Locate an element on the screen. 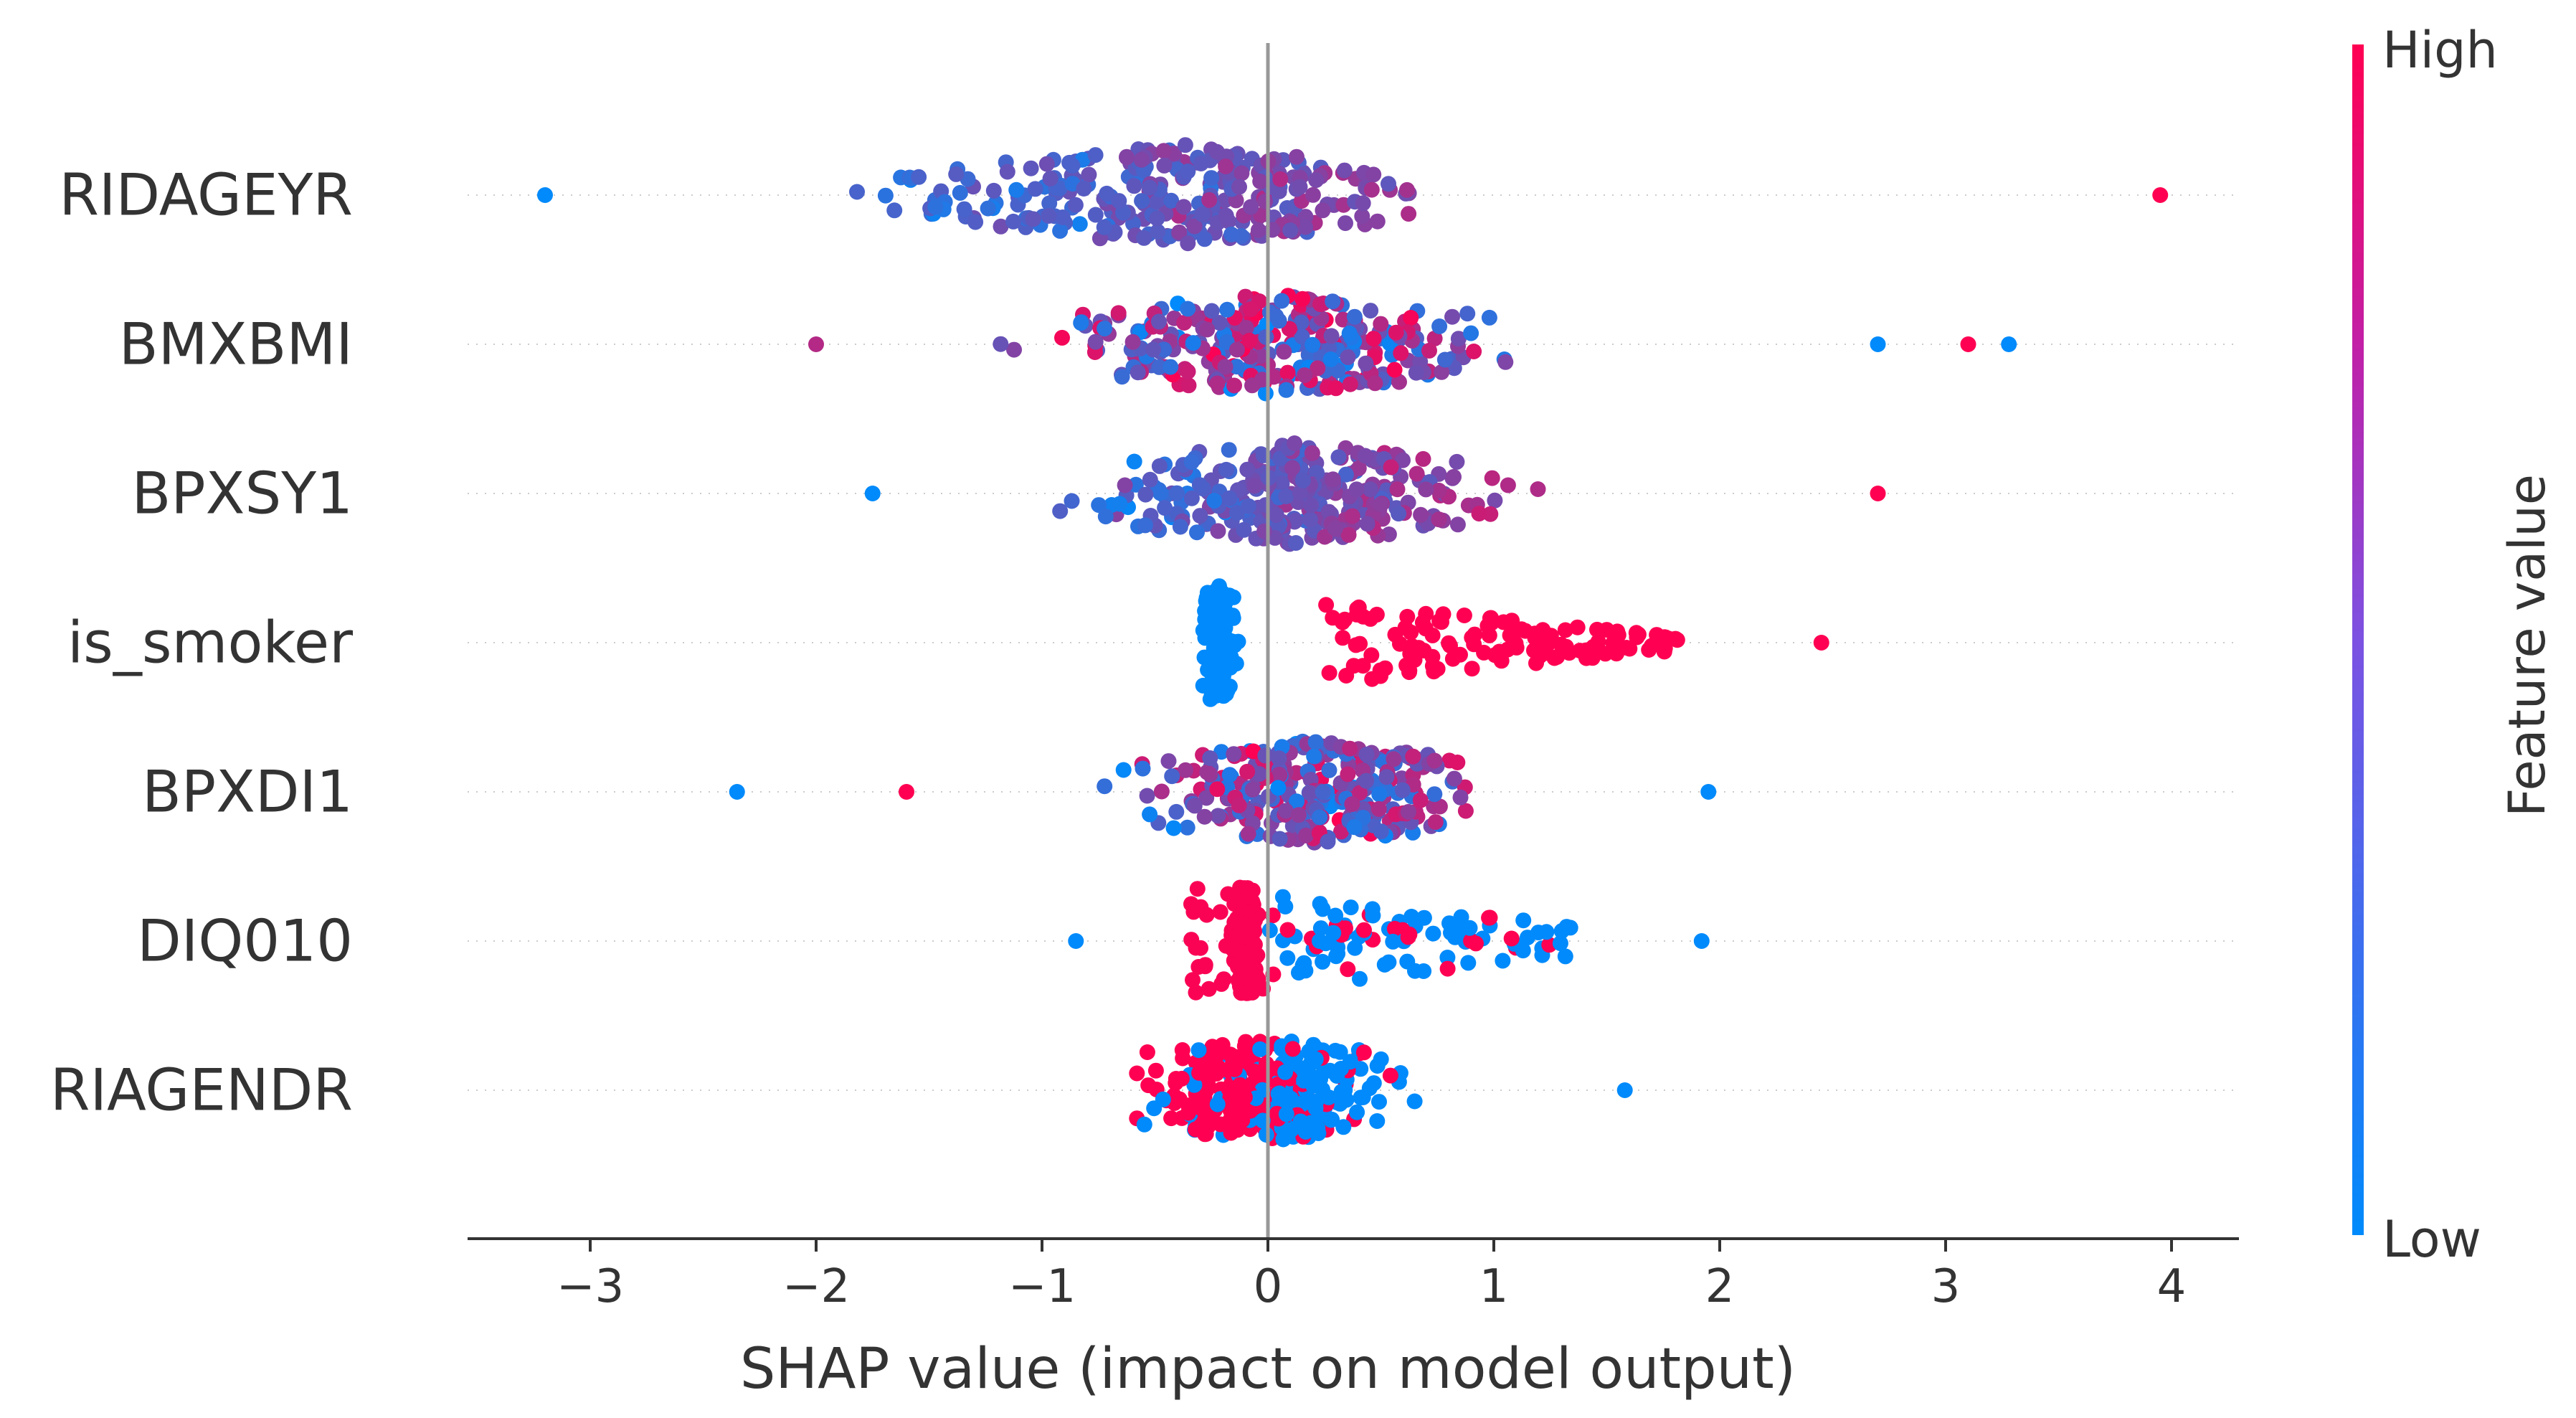  feature-label: is_smoker is located at coordinates (210, 643).